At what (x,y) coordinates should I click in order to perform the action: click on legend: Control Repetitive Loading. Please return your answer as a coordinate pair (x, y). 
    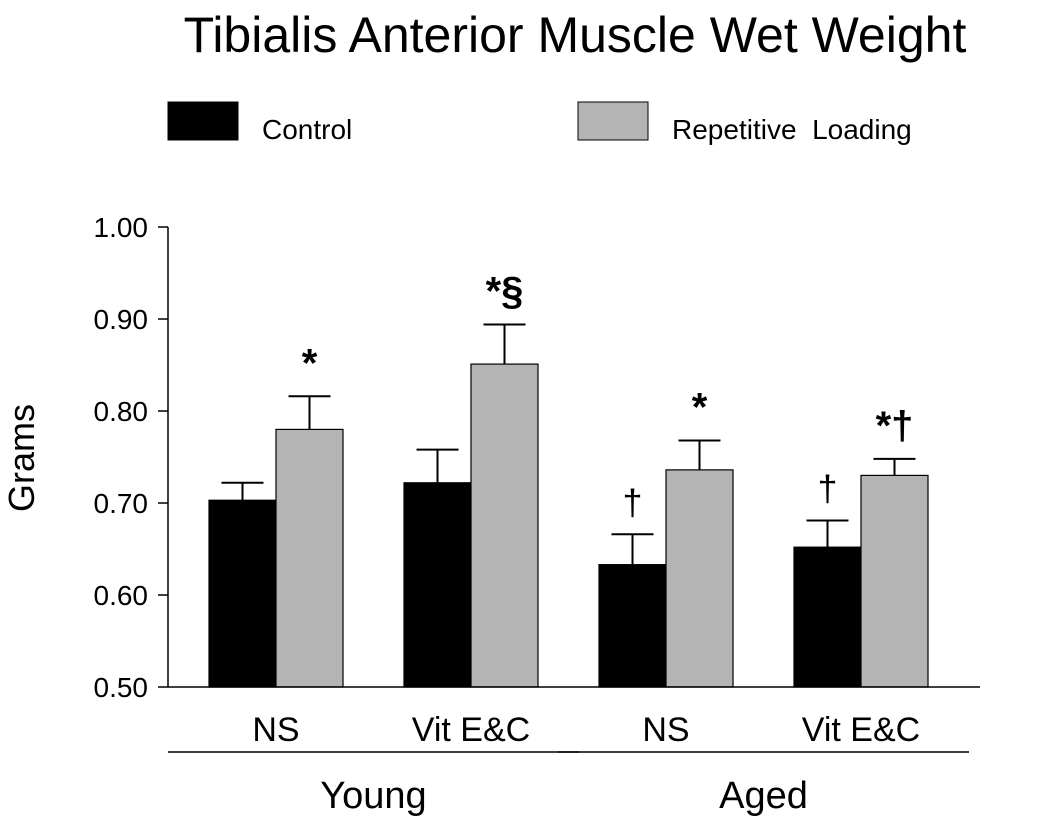
    Looking at the image, I should click on (539, 123).